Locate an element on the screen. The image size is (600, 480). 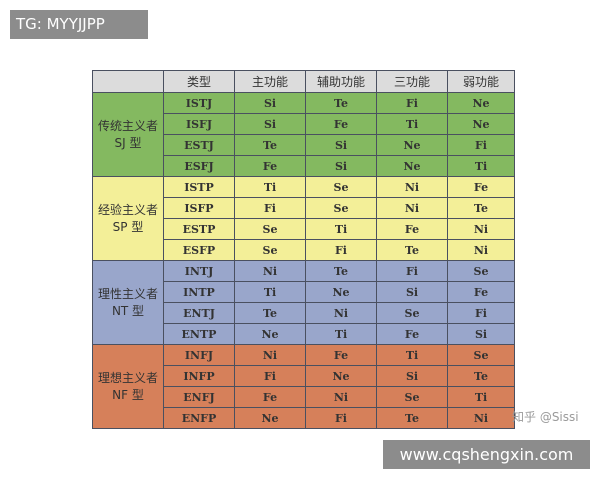
group-type: NT 型 is located at coordinates (128, 310).